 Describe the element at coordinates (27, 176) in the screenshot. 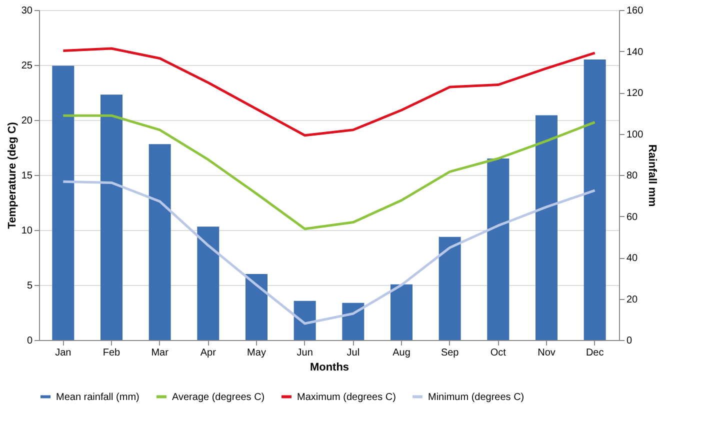

I see `y-tick-label: 15` at that location.